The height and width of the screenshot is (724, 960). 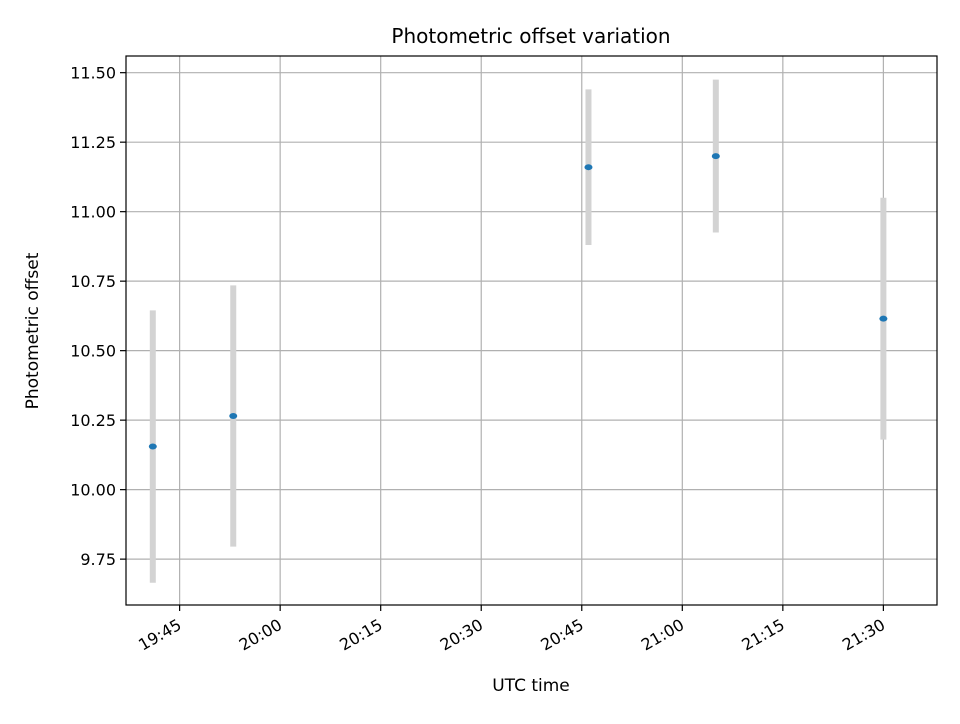 I want to click on x-tick-label: 20:15, so click(x=360, y=635).